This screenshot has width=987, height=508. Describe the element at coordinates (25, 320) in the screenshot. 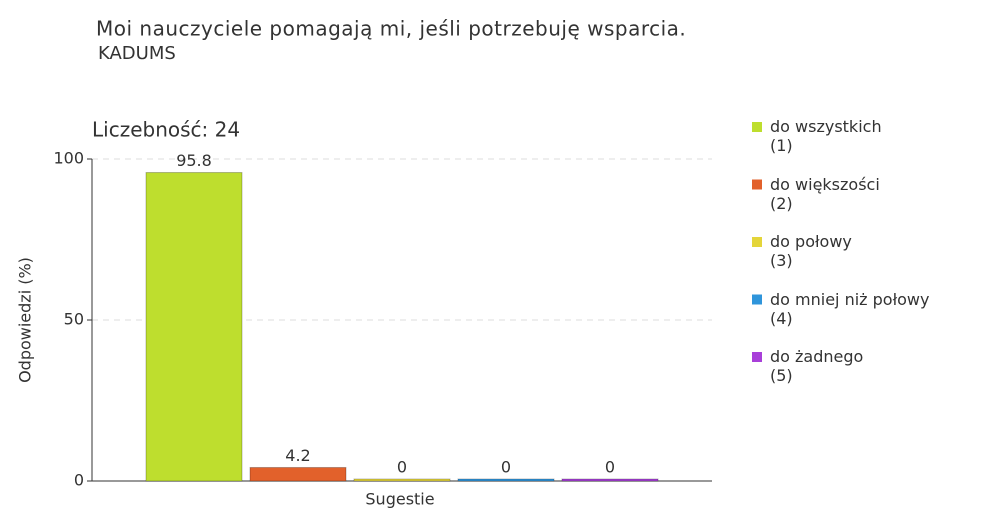

I see `y-axis-label: Odpowiedzi (%)` at that location.